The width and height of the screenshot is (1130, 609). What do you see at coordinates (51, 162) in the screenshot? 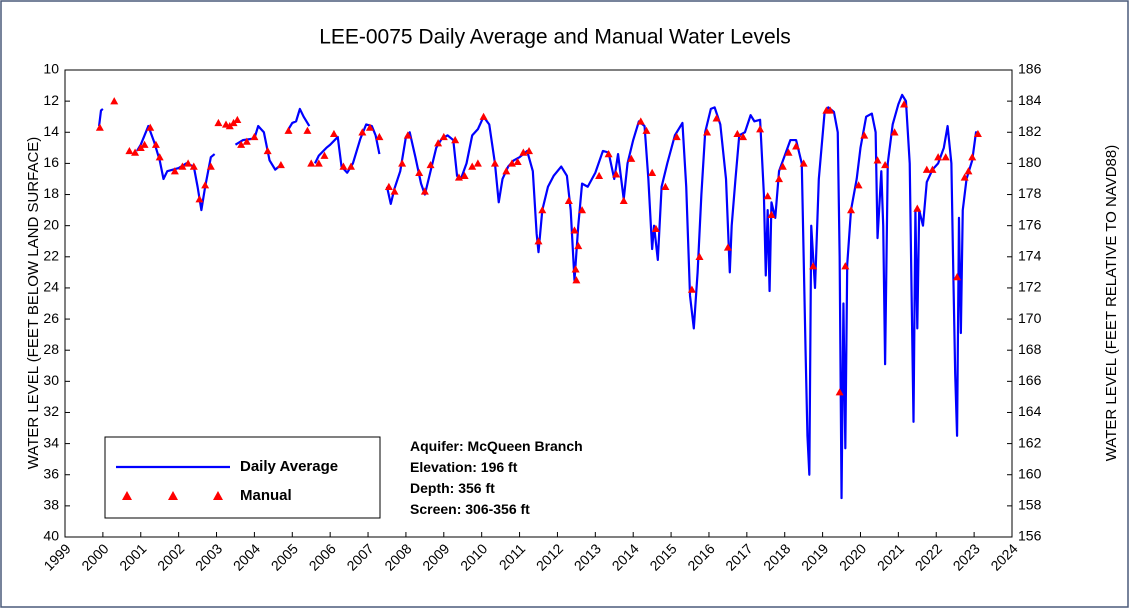
I see `y-tick-label: 16` at bounding box center [51, 162].